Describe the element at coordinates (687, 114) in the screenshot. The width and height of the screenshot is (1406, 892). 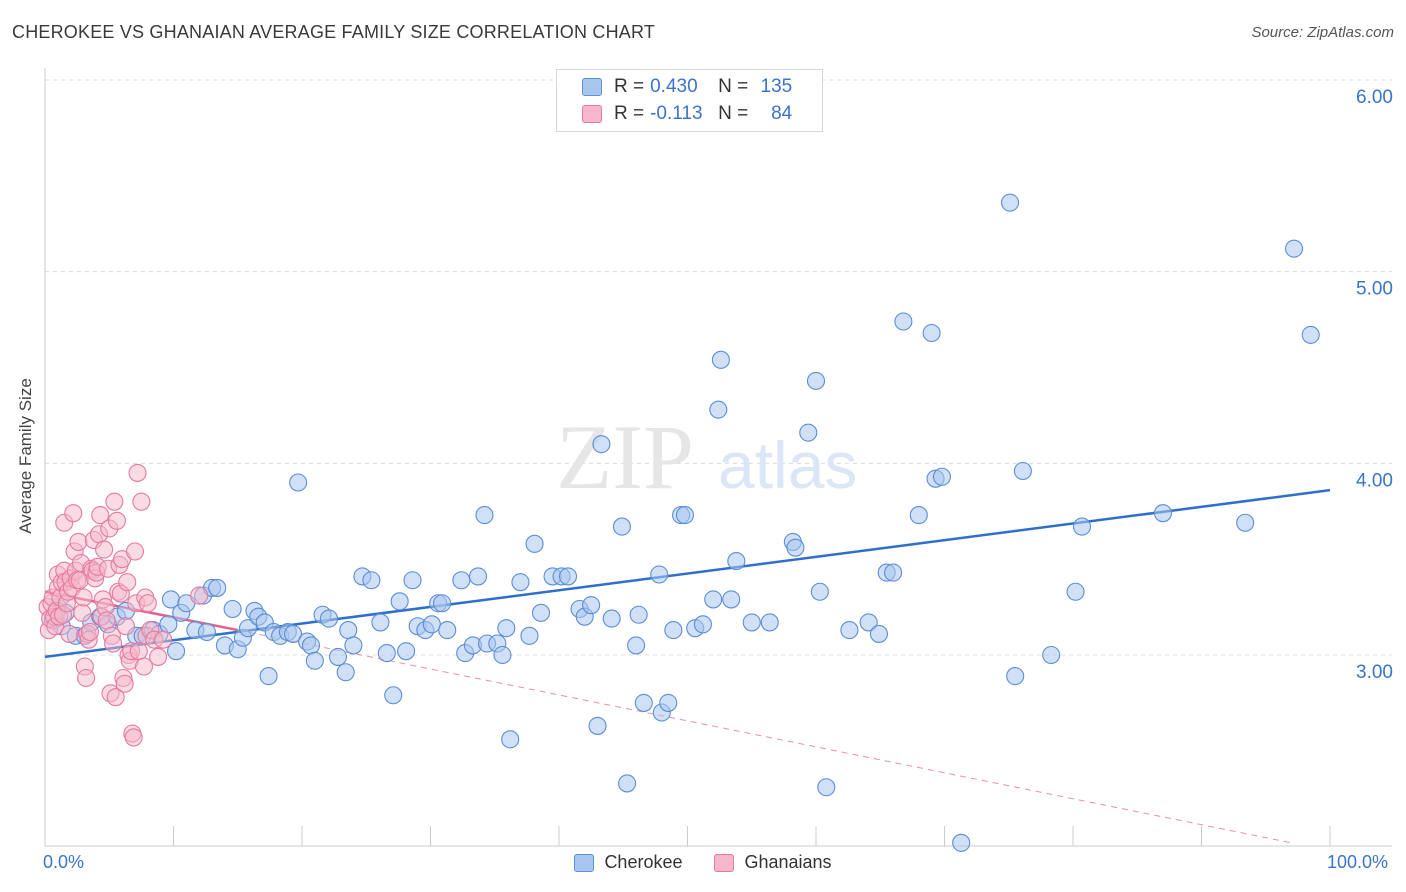
I see `legend-row-ghanaians: R = -0.113 N = 84` at that location.